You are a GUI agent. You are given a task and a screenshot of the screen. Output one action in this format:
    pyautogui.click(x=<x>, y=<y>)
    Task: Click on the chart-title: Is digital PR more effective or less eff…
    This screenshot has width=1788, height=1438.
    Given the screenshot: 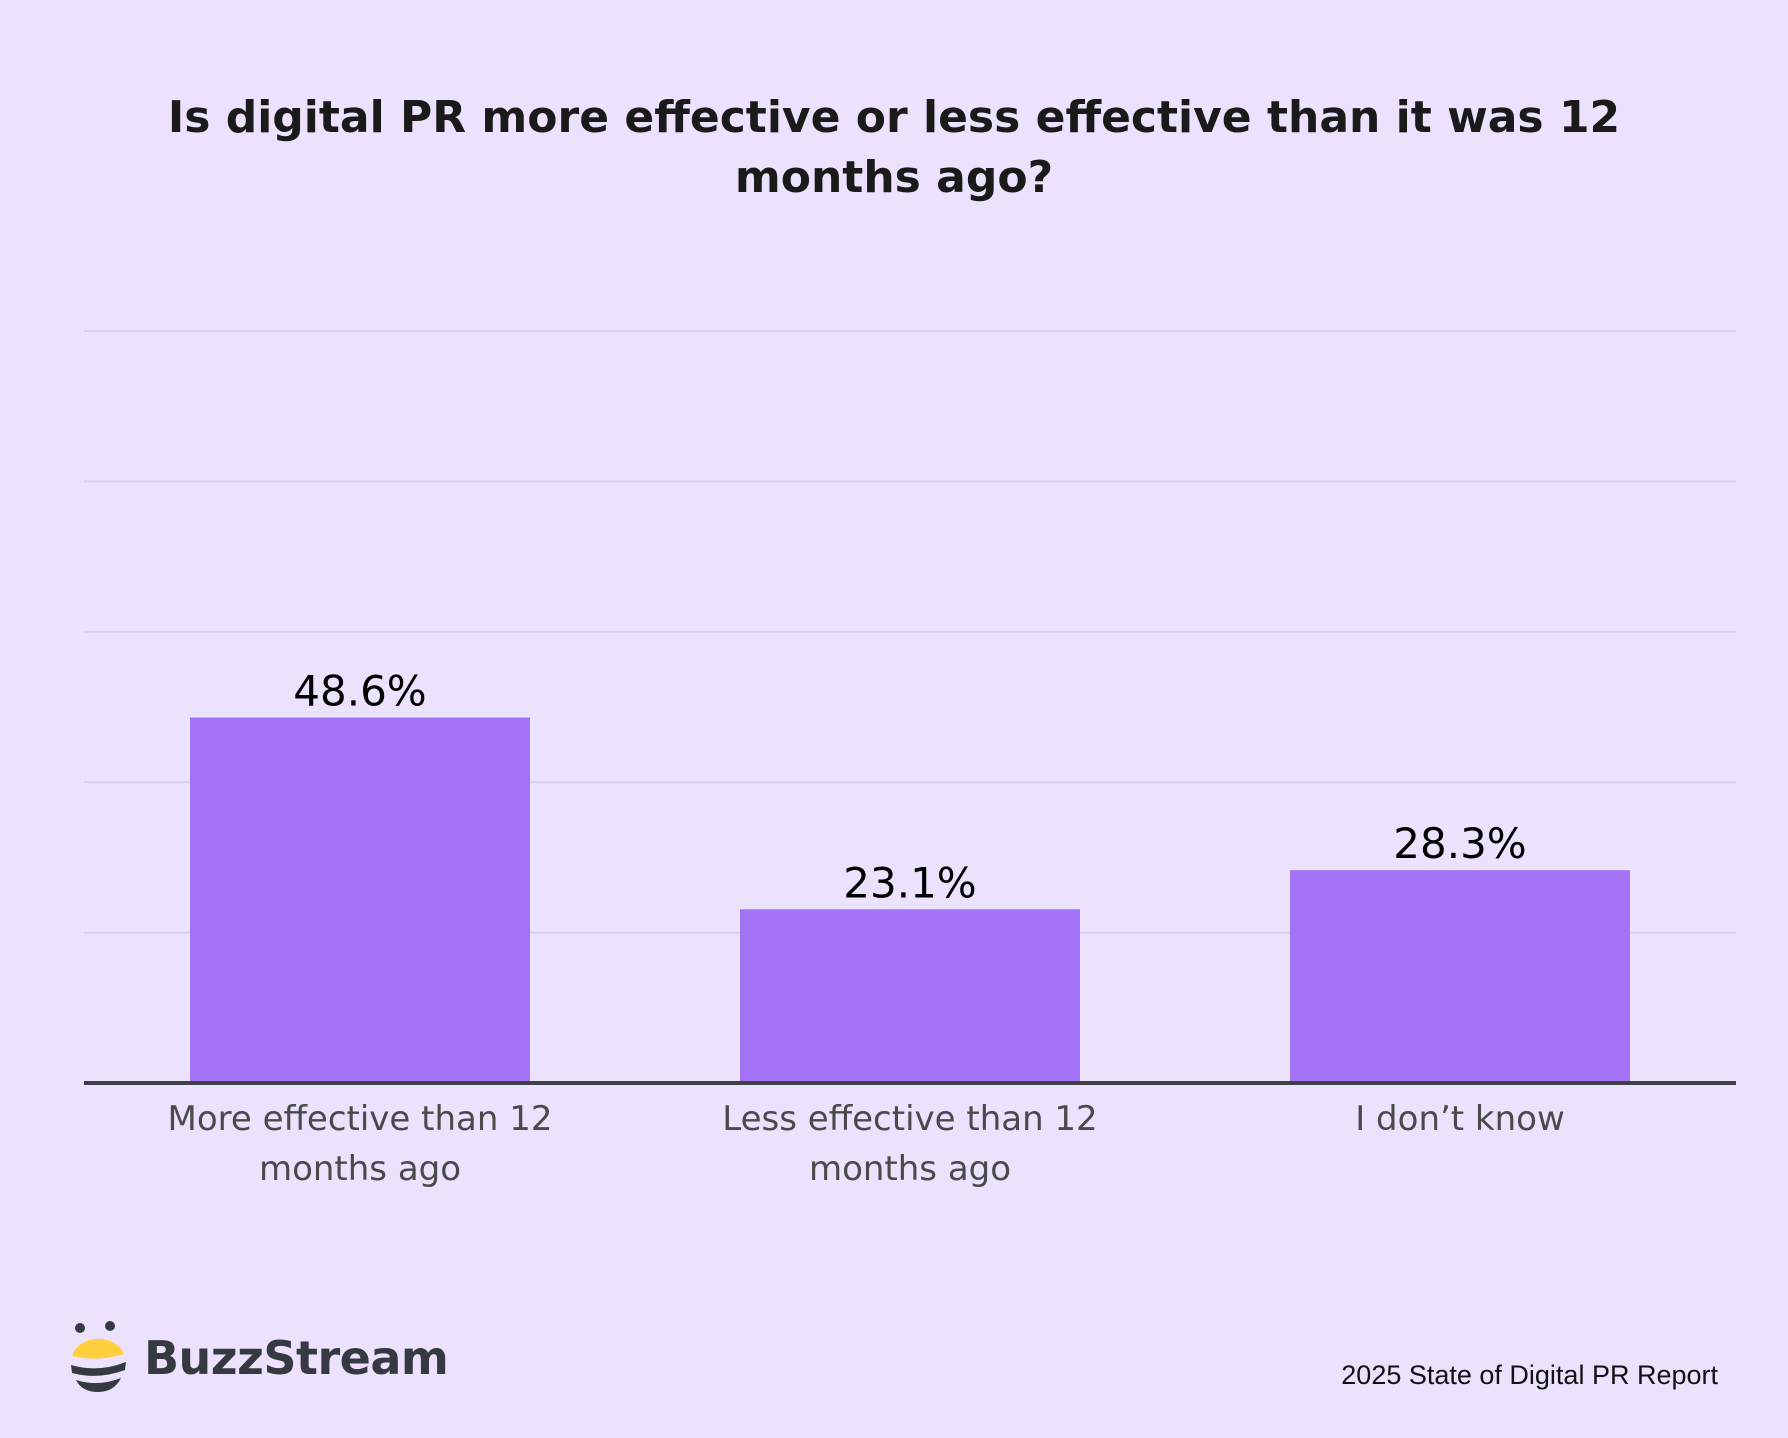 What is the action you would take?
    pyautogui.click(x=894, y=147)
    